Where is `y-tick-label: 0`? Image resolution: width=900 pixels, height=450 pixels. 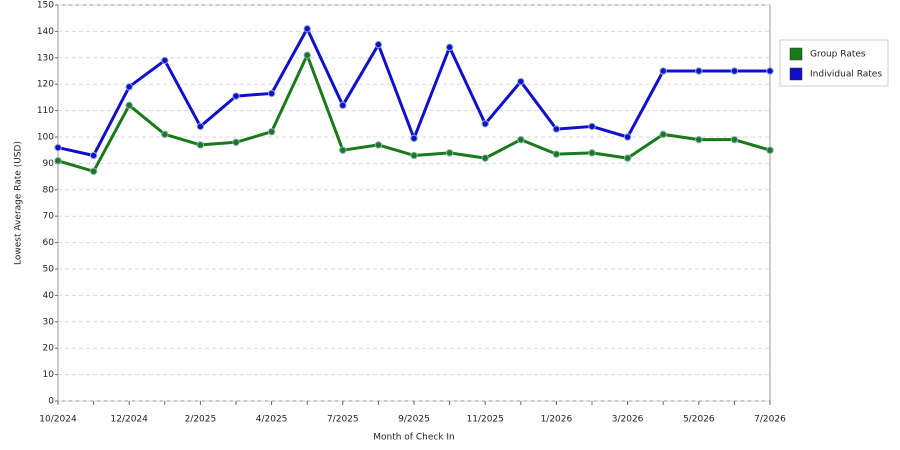 y-tick-label: 0 is located at coordinates (51, 402).